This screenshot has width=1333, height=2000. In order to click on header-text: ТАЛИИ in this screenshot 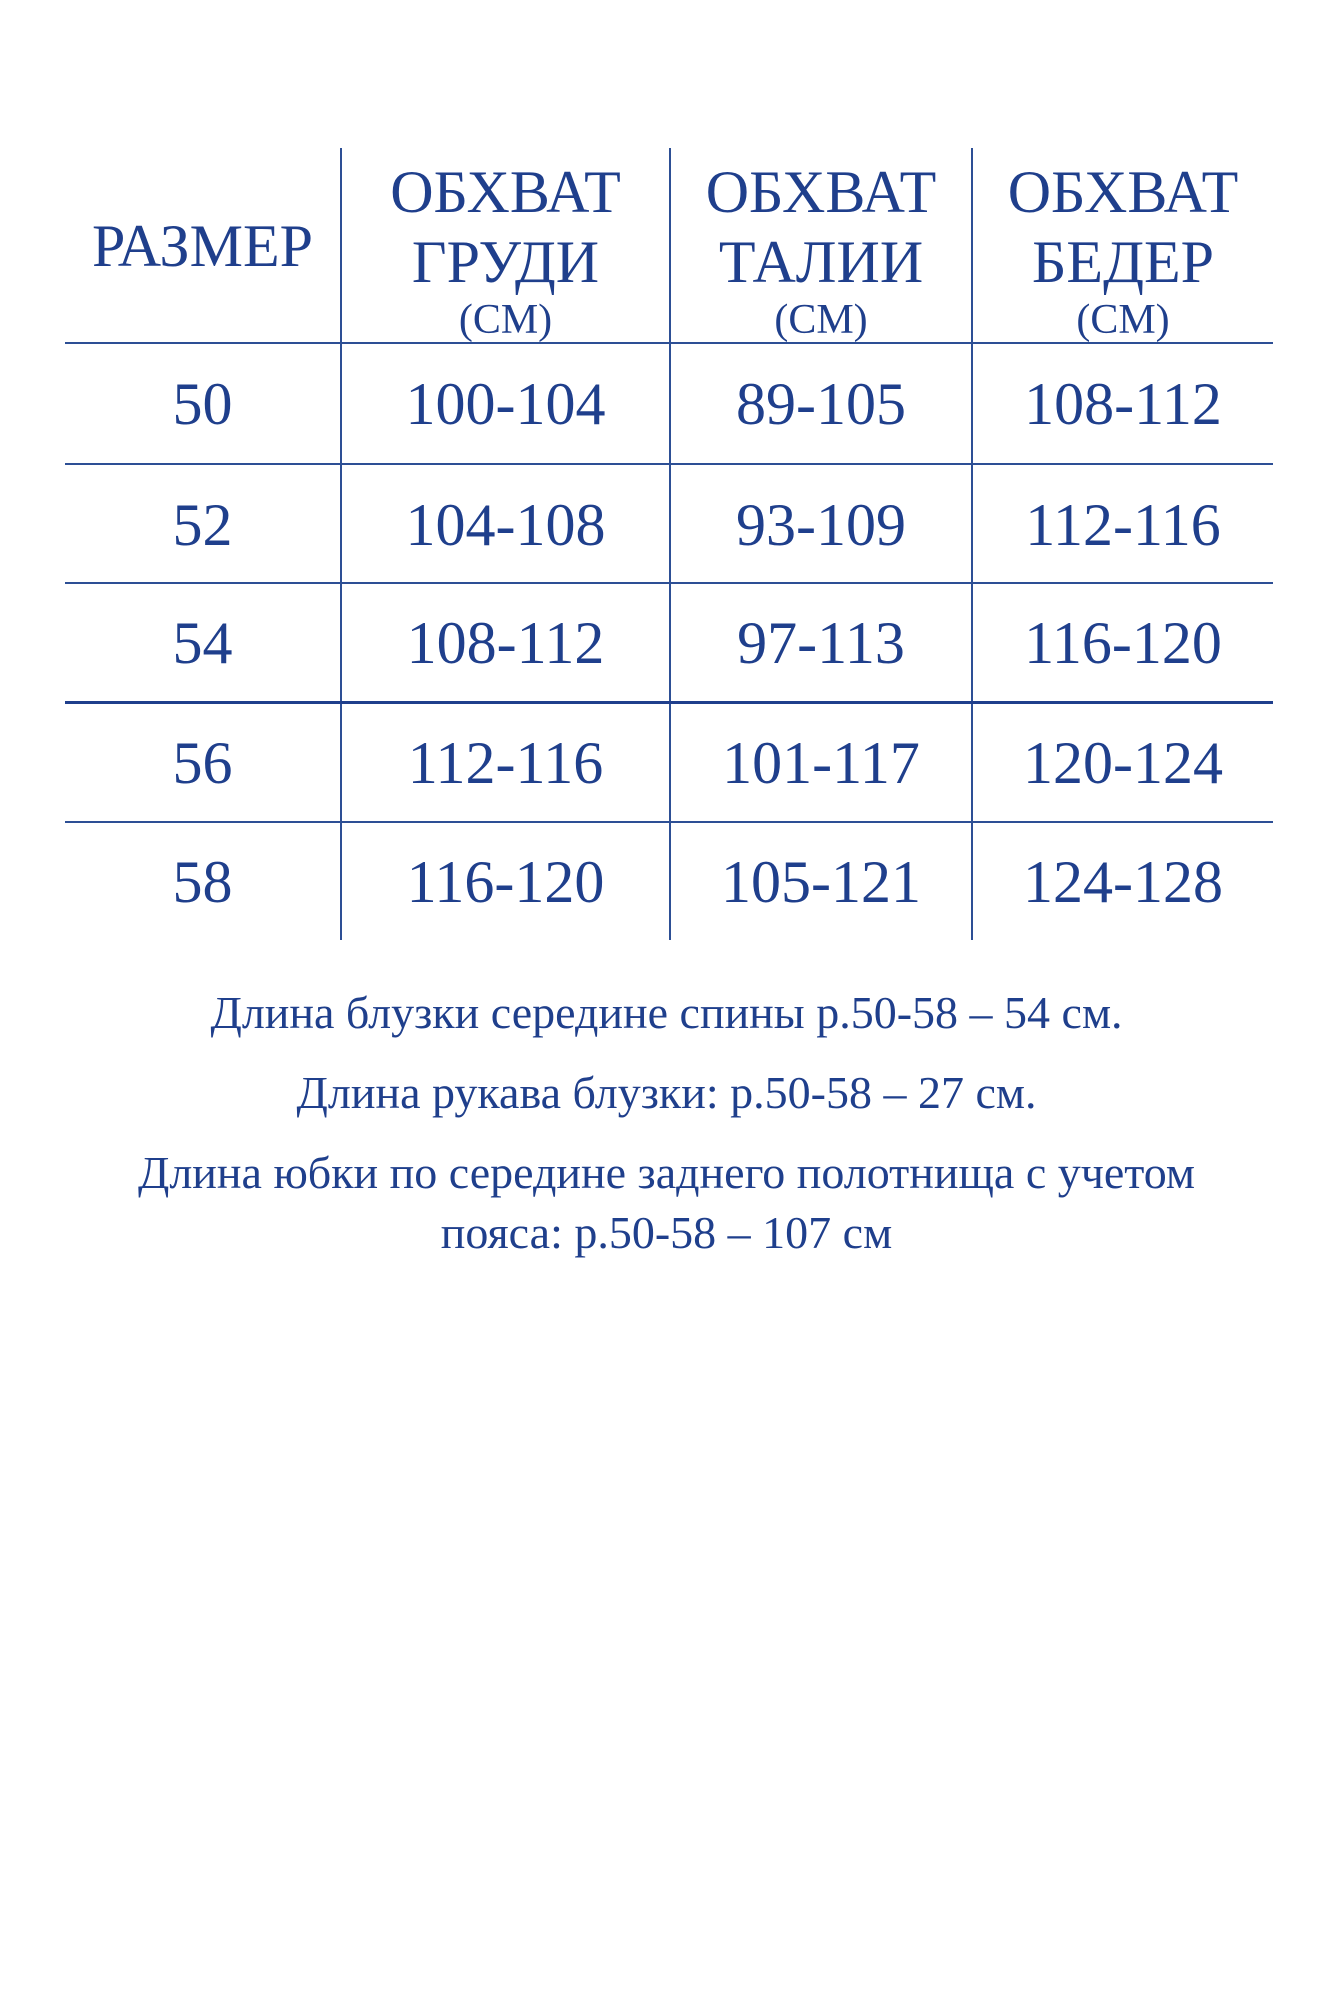, I will do `click(821, 261)`.